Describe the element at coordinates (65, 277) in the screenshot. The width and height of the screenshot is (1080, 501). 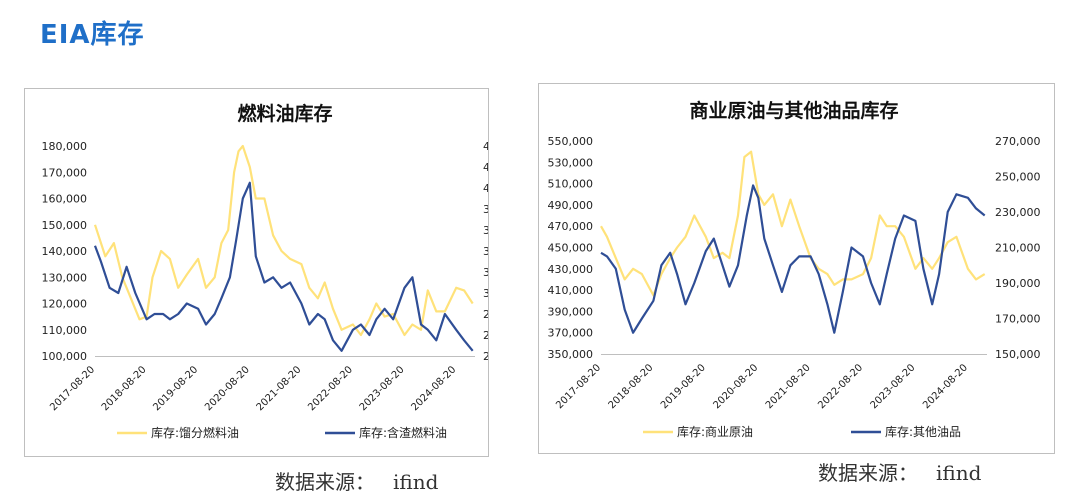
I see `left-axis-tick-label: 130,000` at that location.